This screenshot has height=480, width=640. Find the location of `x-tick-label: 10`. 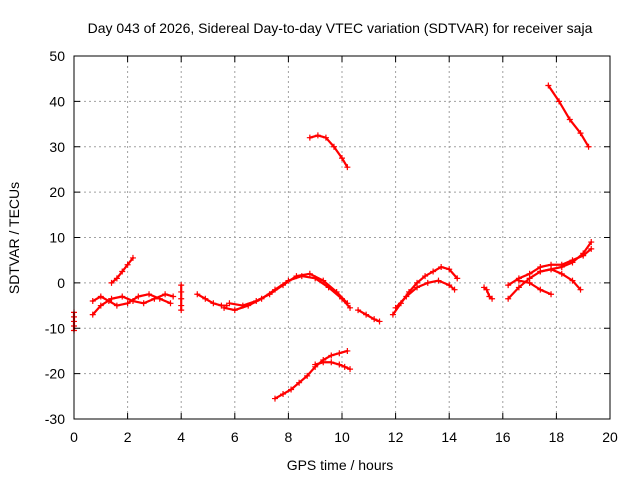

x-tick-label: 10 is located at coordinates (342, 437).